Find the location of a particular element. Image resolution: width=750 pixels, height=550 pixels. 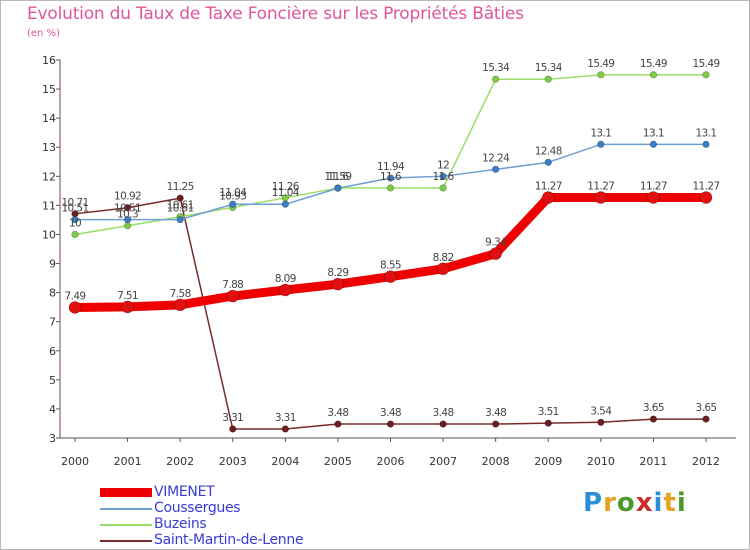

proxiti-logo: Proxiti is located at coordinates (635, 503).